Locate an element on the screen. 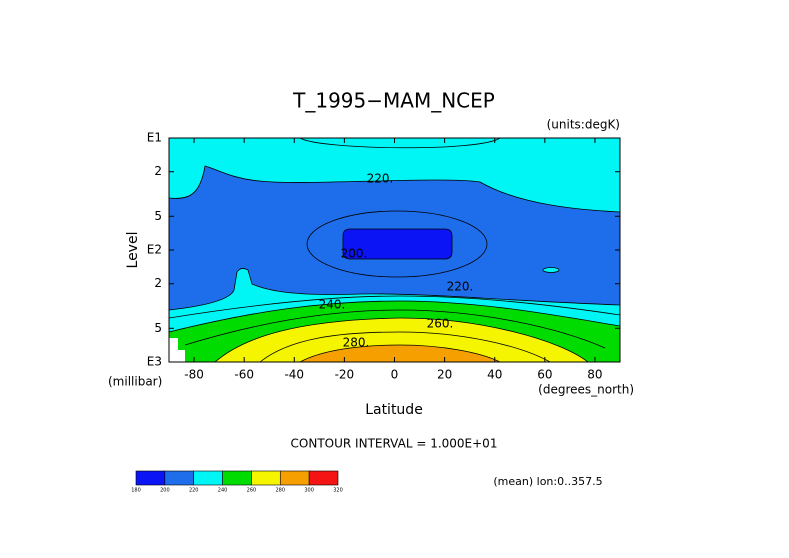 The image size is (789, 558). contour-label: 200. is located at coordinates (354, 254).